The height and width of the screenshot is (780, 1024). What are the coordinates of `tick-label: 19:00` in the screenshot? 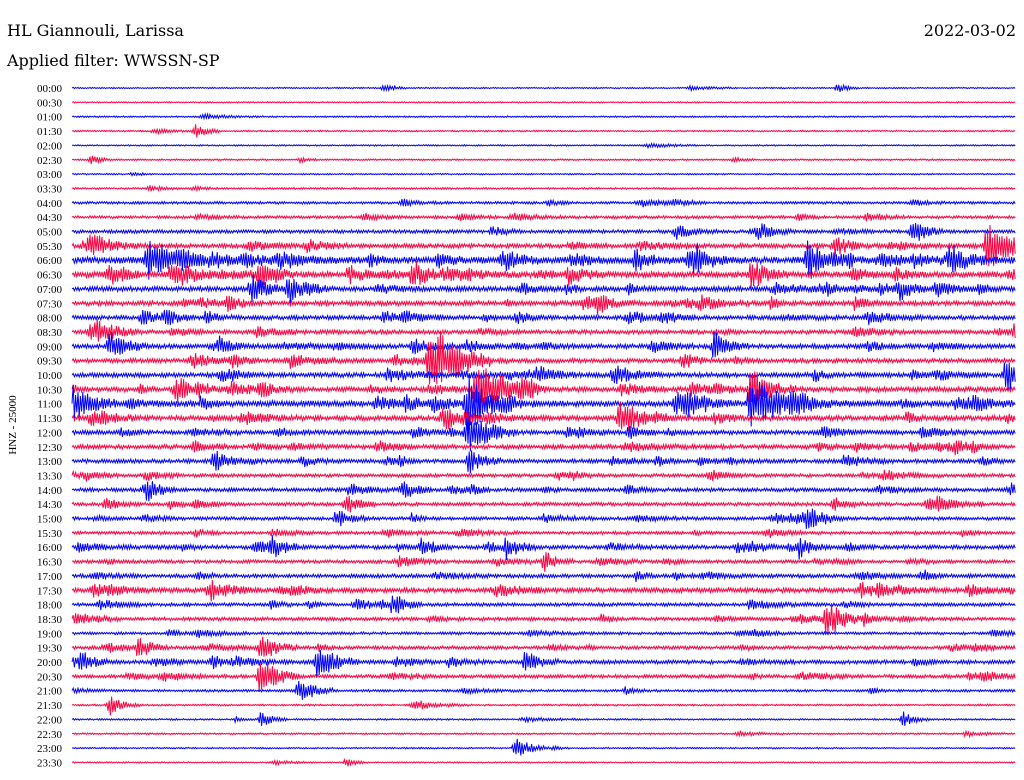 It's located at (50, 634).